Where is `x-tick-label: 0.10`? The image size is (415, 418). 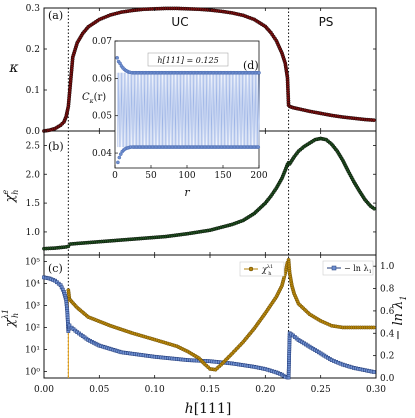 x-tick-label: 0.10 is located at coordinates (155, 390).